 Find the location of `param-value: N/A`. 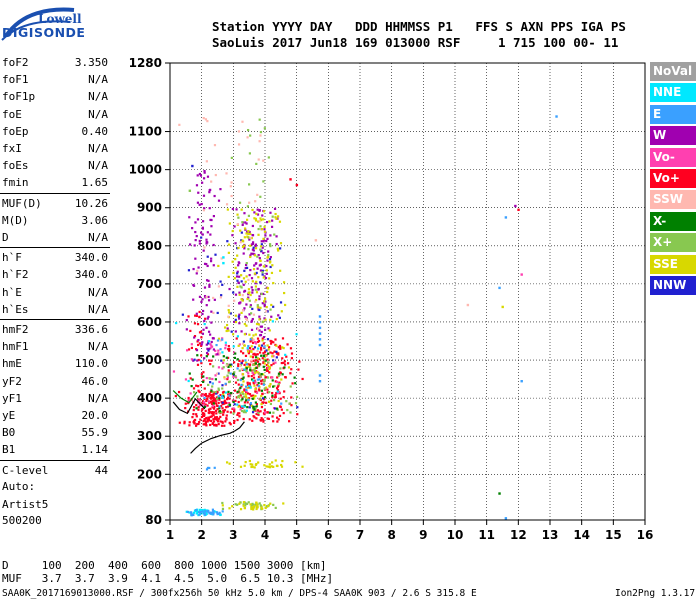

param-value: N/A is located at coordinates (98, 309).